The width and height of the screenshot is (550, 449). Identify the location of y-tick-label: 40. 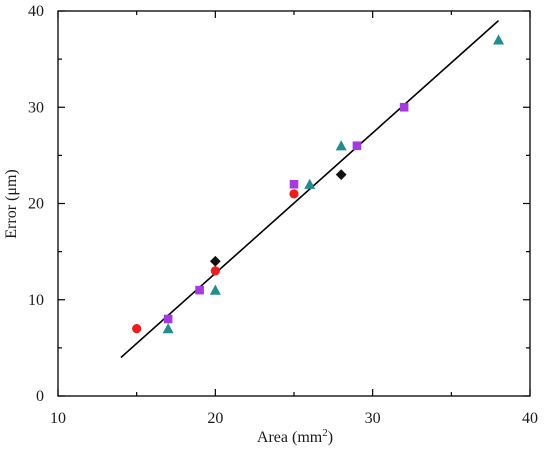
(36, 11).